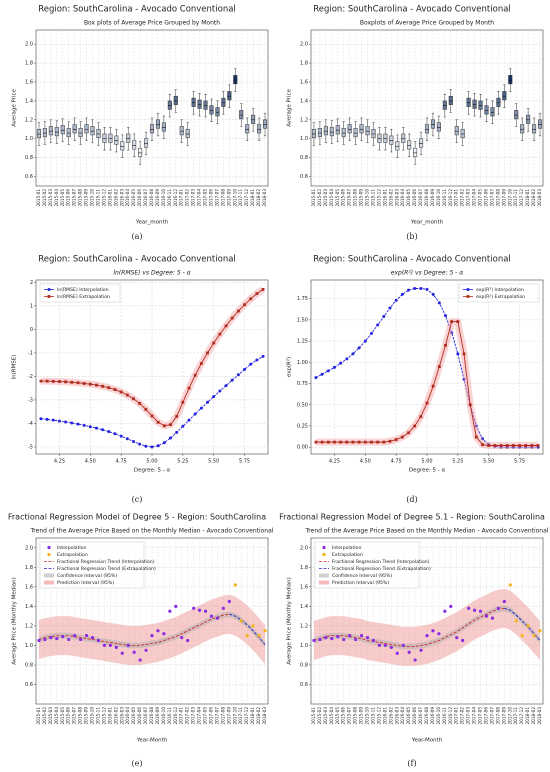 This screenshot has height=772, width=550. Describe the element at coordinates (331, 198) in the screenshot. I see `x-tick-label: 2015-04` at that location.